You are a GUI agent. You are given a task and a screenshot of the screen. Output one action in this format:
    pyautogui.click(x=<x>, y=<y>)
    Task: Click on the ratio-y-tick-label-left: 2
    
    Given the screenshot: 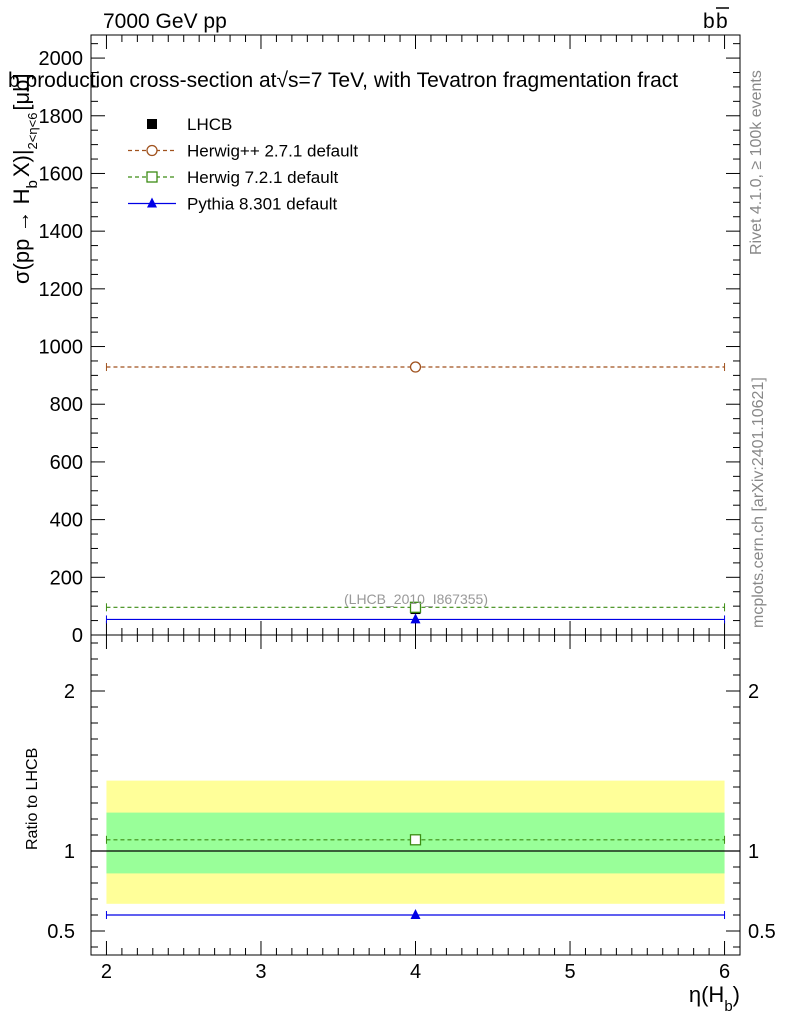 What is the action you would take?
    pyautogui.click(x=69, y=692)
    